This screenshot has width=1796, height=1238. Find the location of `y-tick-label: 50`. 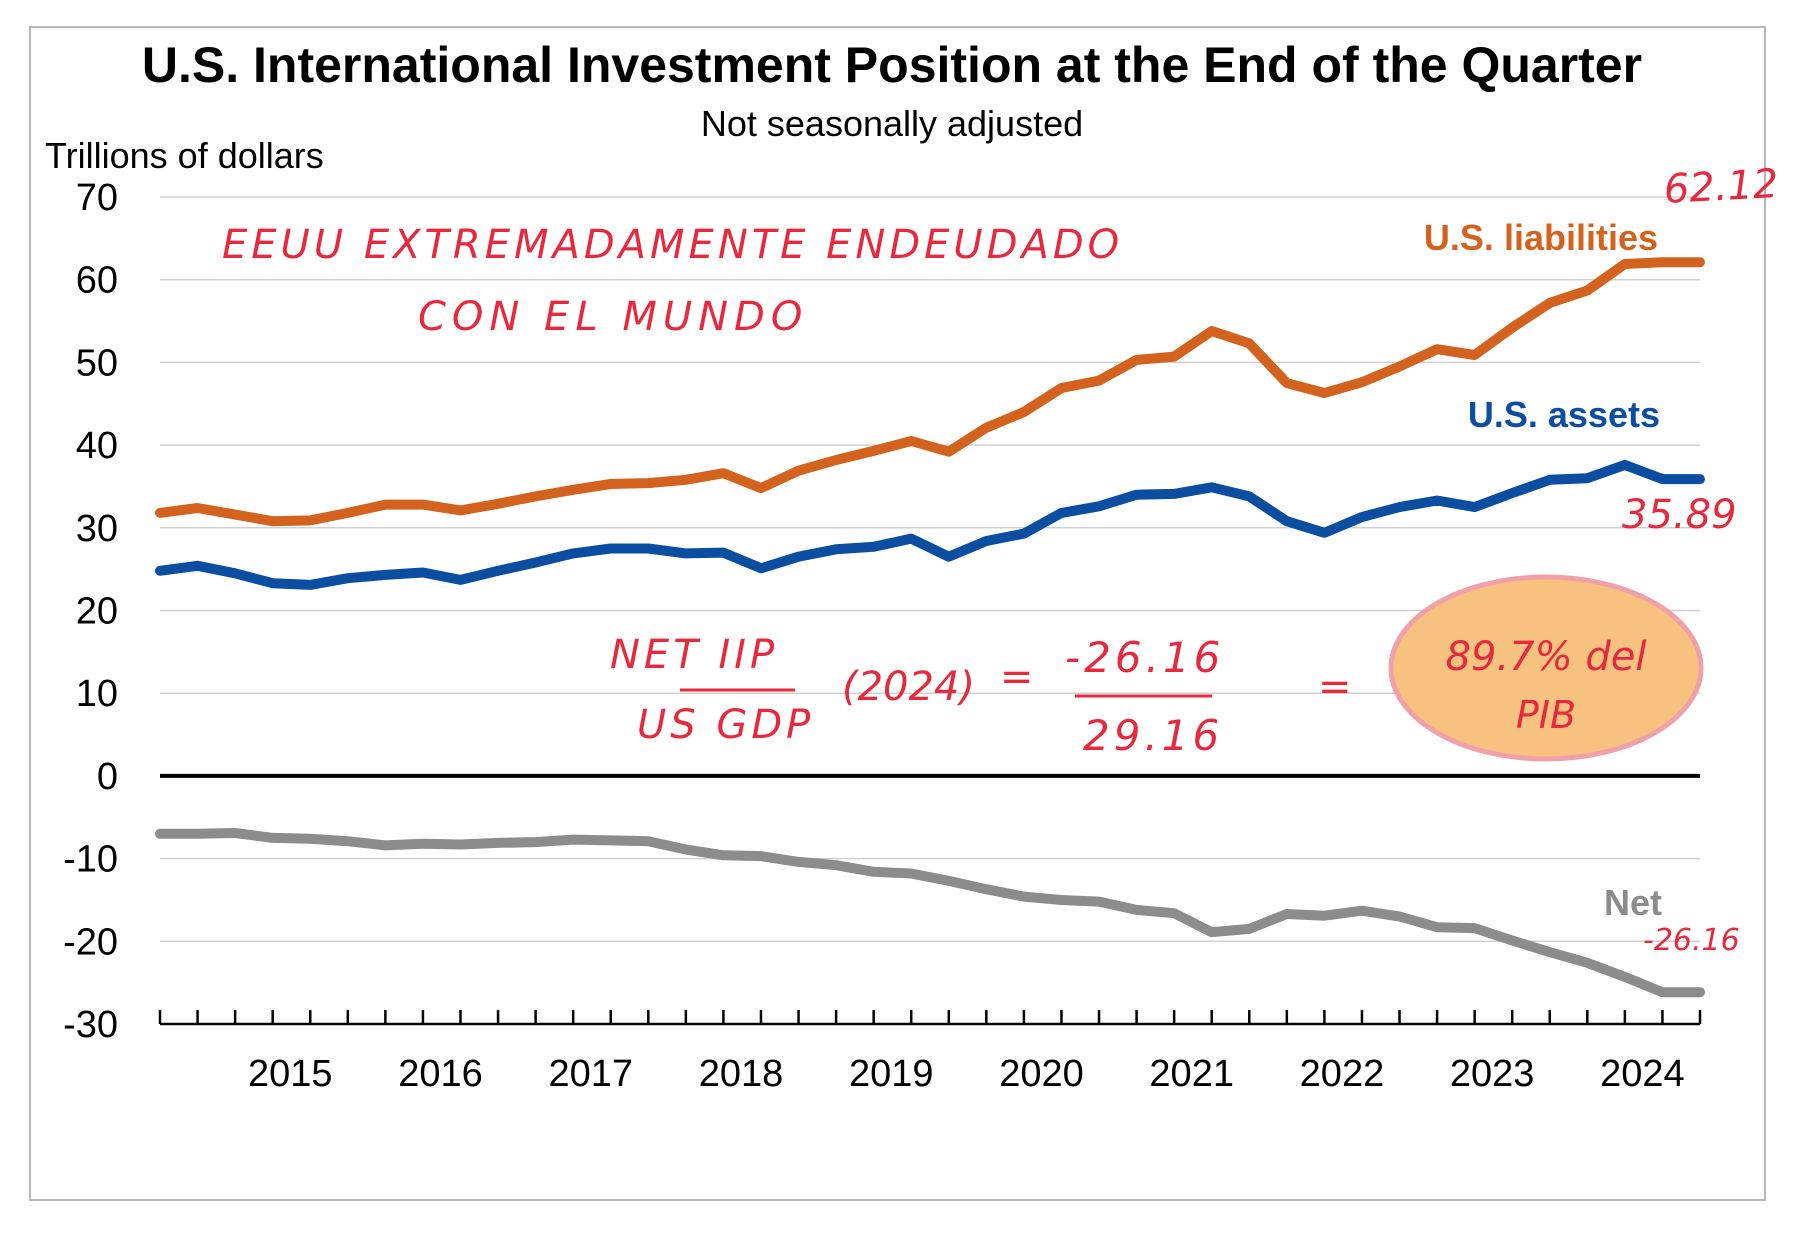

y-tick-label: 50 is located at coordinates (97, 363).